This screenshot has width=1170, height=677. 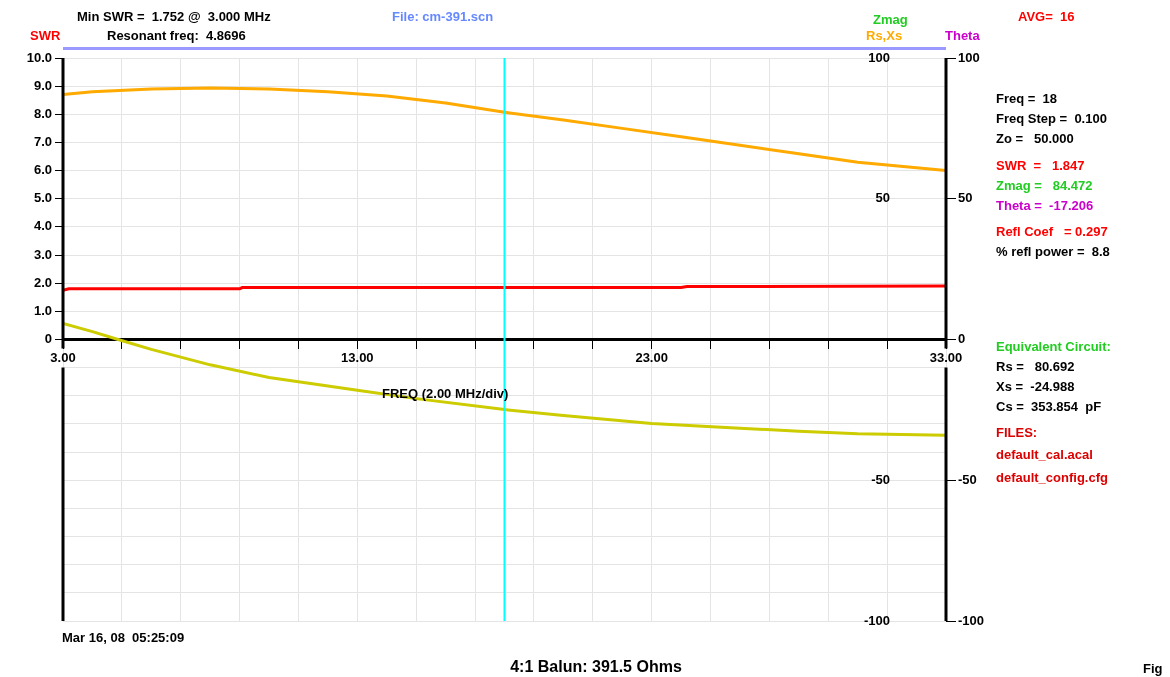 What do you see at coordinates (174, 17) in the screenshot?
I see `text: Min SWR = 1.752 @ 3.000 MHz` at bounding box center [174, 17].